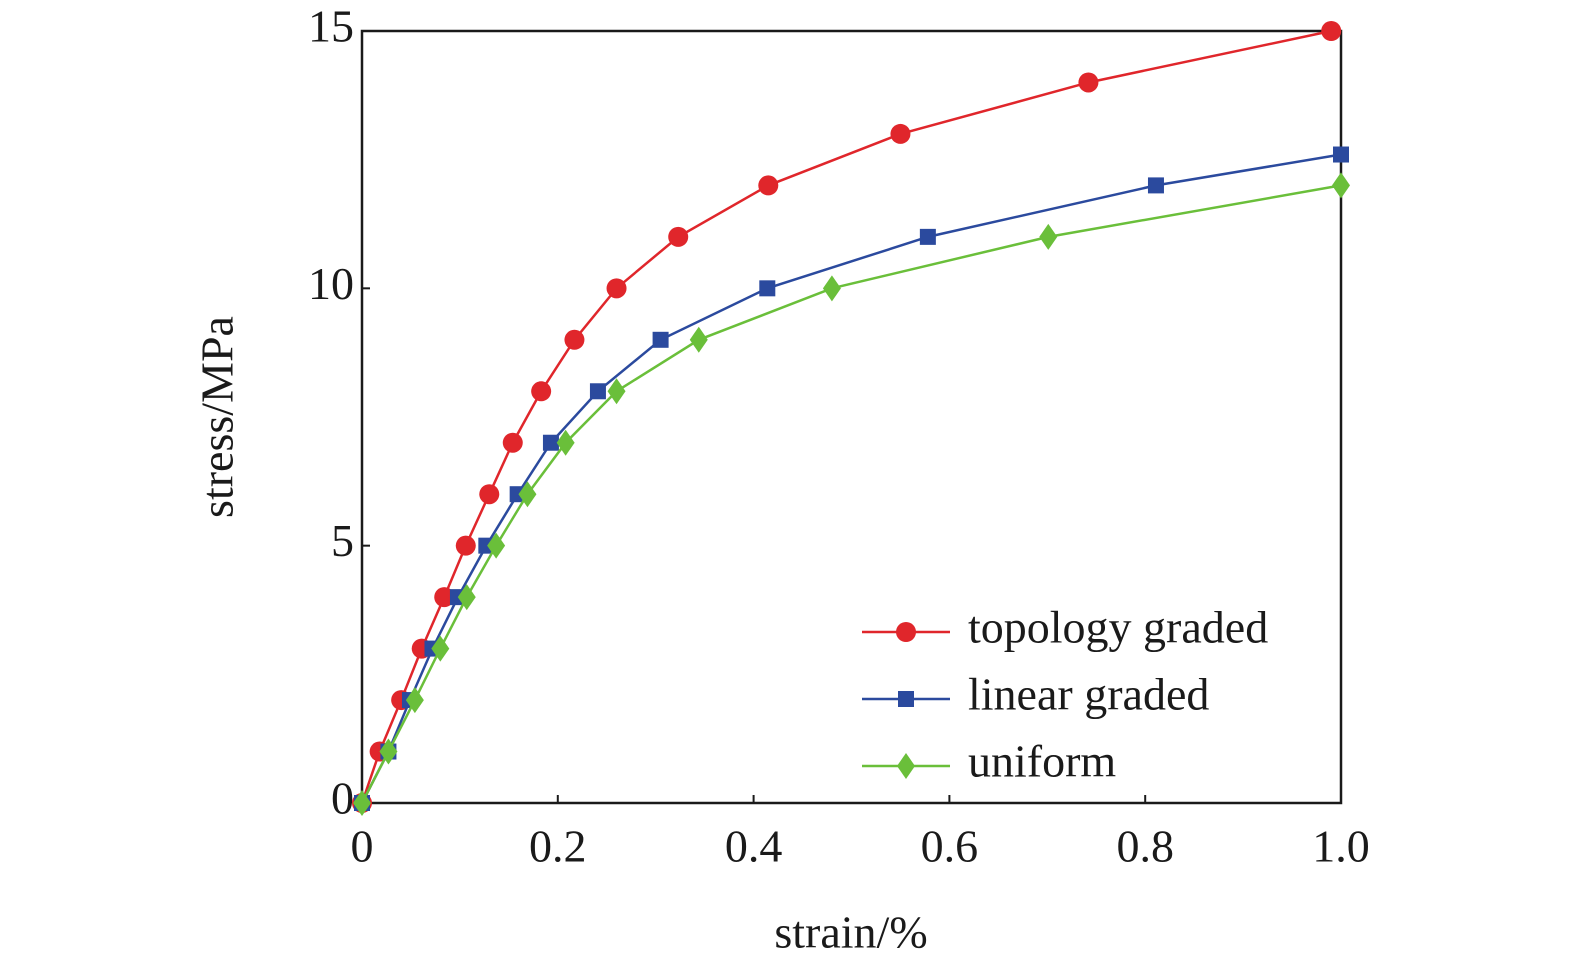 The height and width of the screenshot is (974, 1575). What do you see at coordinates (342, 798) in the screenshot?
I see `y-tick-label: 0` at bounding box center [342, 798].